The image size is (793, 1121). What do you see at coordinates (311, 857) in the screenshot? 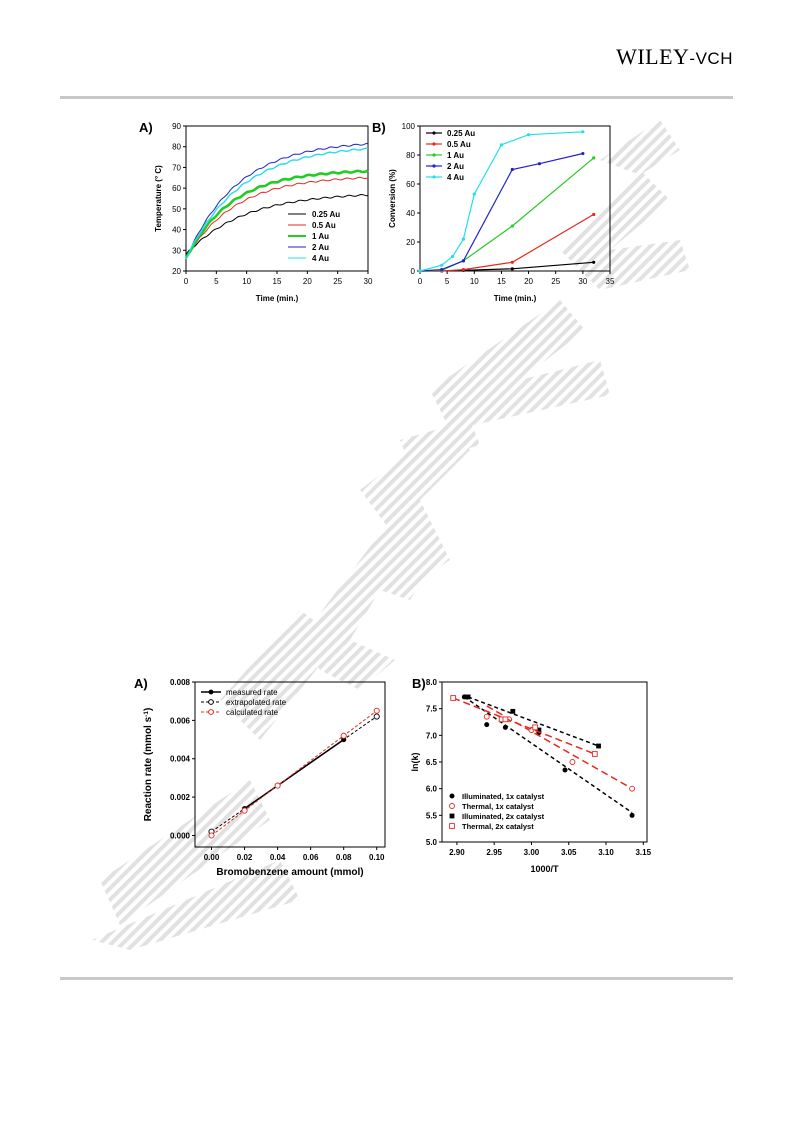
I see `x-tick-label: 0.06` at bounding box center [311, 857].